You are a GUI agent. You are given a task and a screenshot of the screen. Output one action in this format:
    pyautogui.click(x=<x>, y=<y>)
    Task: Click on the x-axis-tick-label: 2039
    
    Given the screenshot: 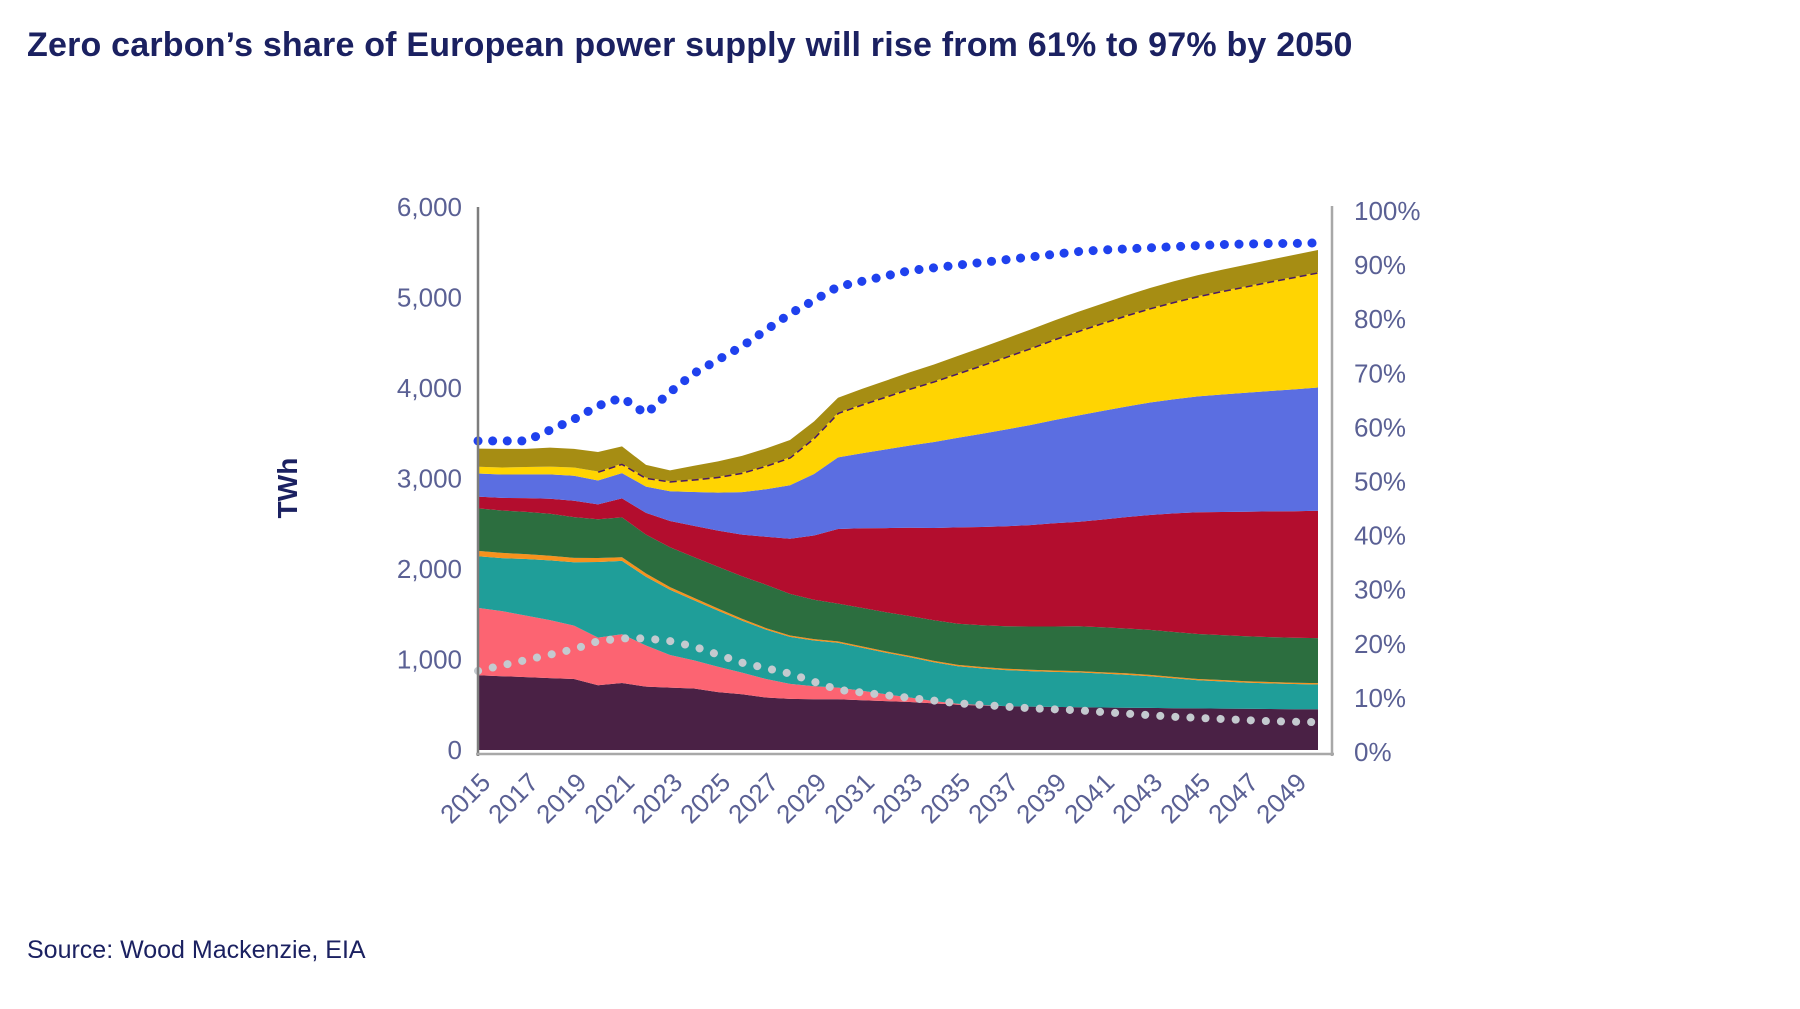 What is the action you would take?
    pyautogui.click(x=1041, y=798)
    